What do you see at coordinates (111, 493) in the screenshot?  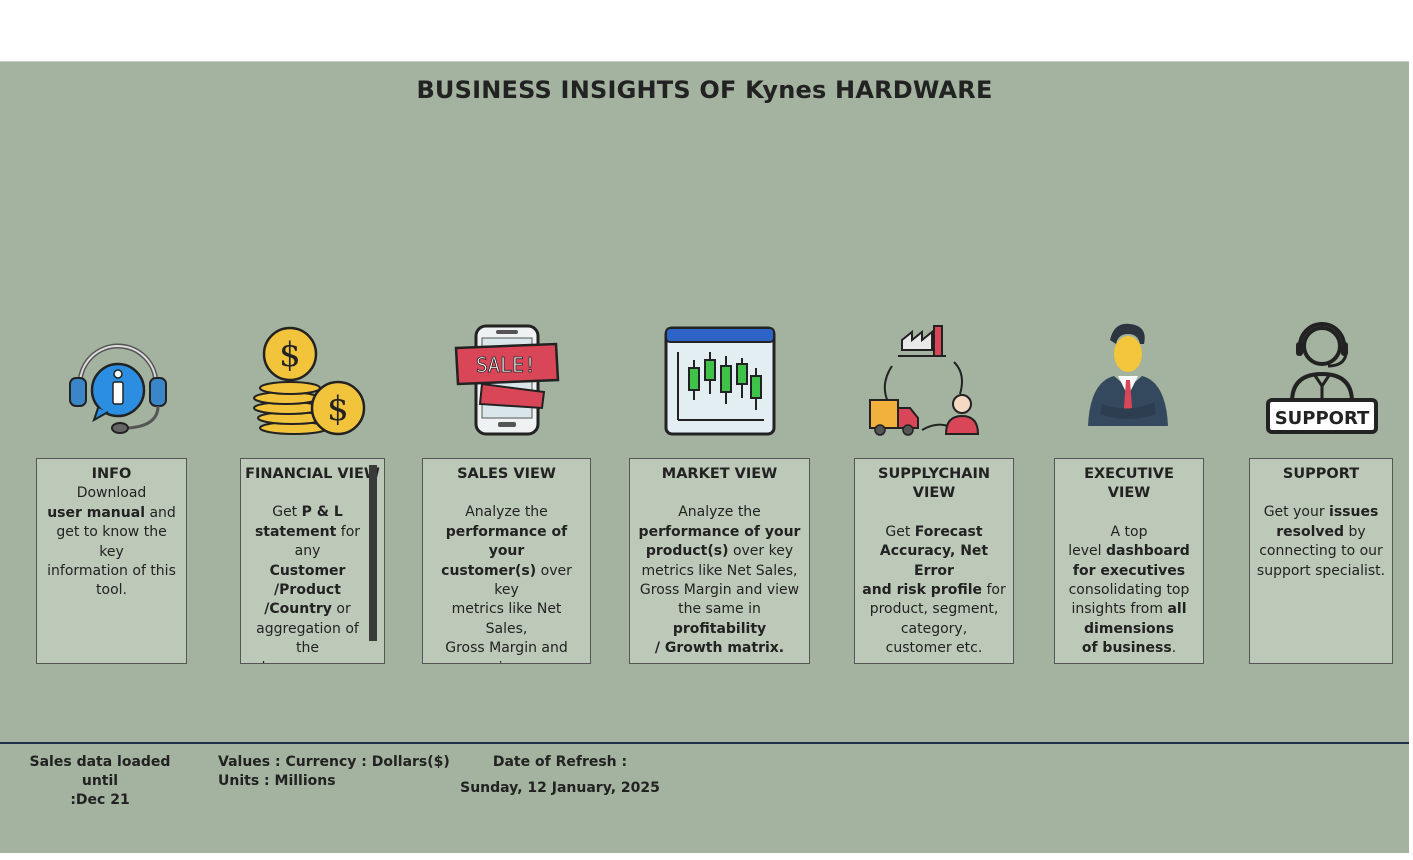 I see `info-card-line: Download` at bounding box center [111, 493].